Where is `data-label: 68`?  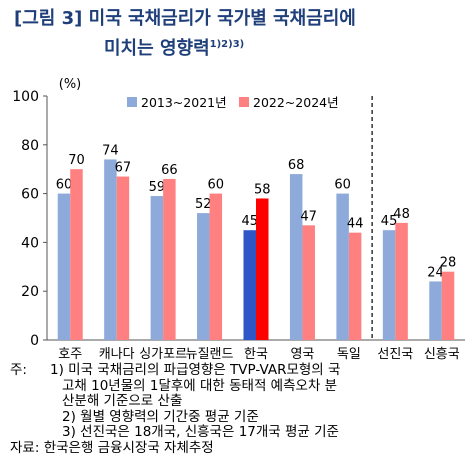
data-label: 68 is located at coordinates (296, 165).